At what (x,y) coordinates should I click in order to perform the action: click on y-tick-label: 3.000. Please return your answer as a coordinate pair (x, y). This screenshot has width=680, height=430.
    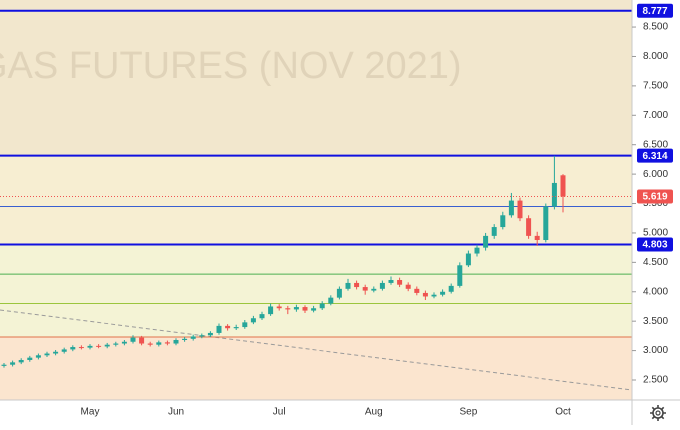
    Looking at the image, I should click on (655, 350).